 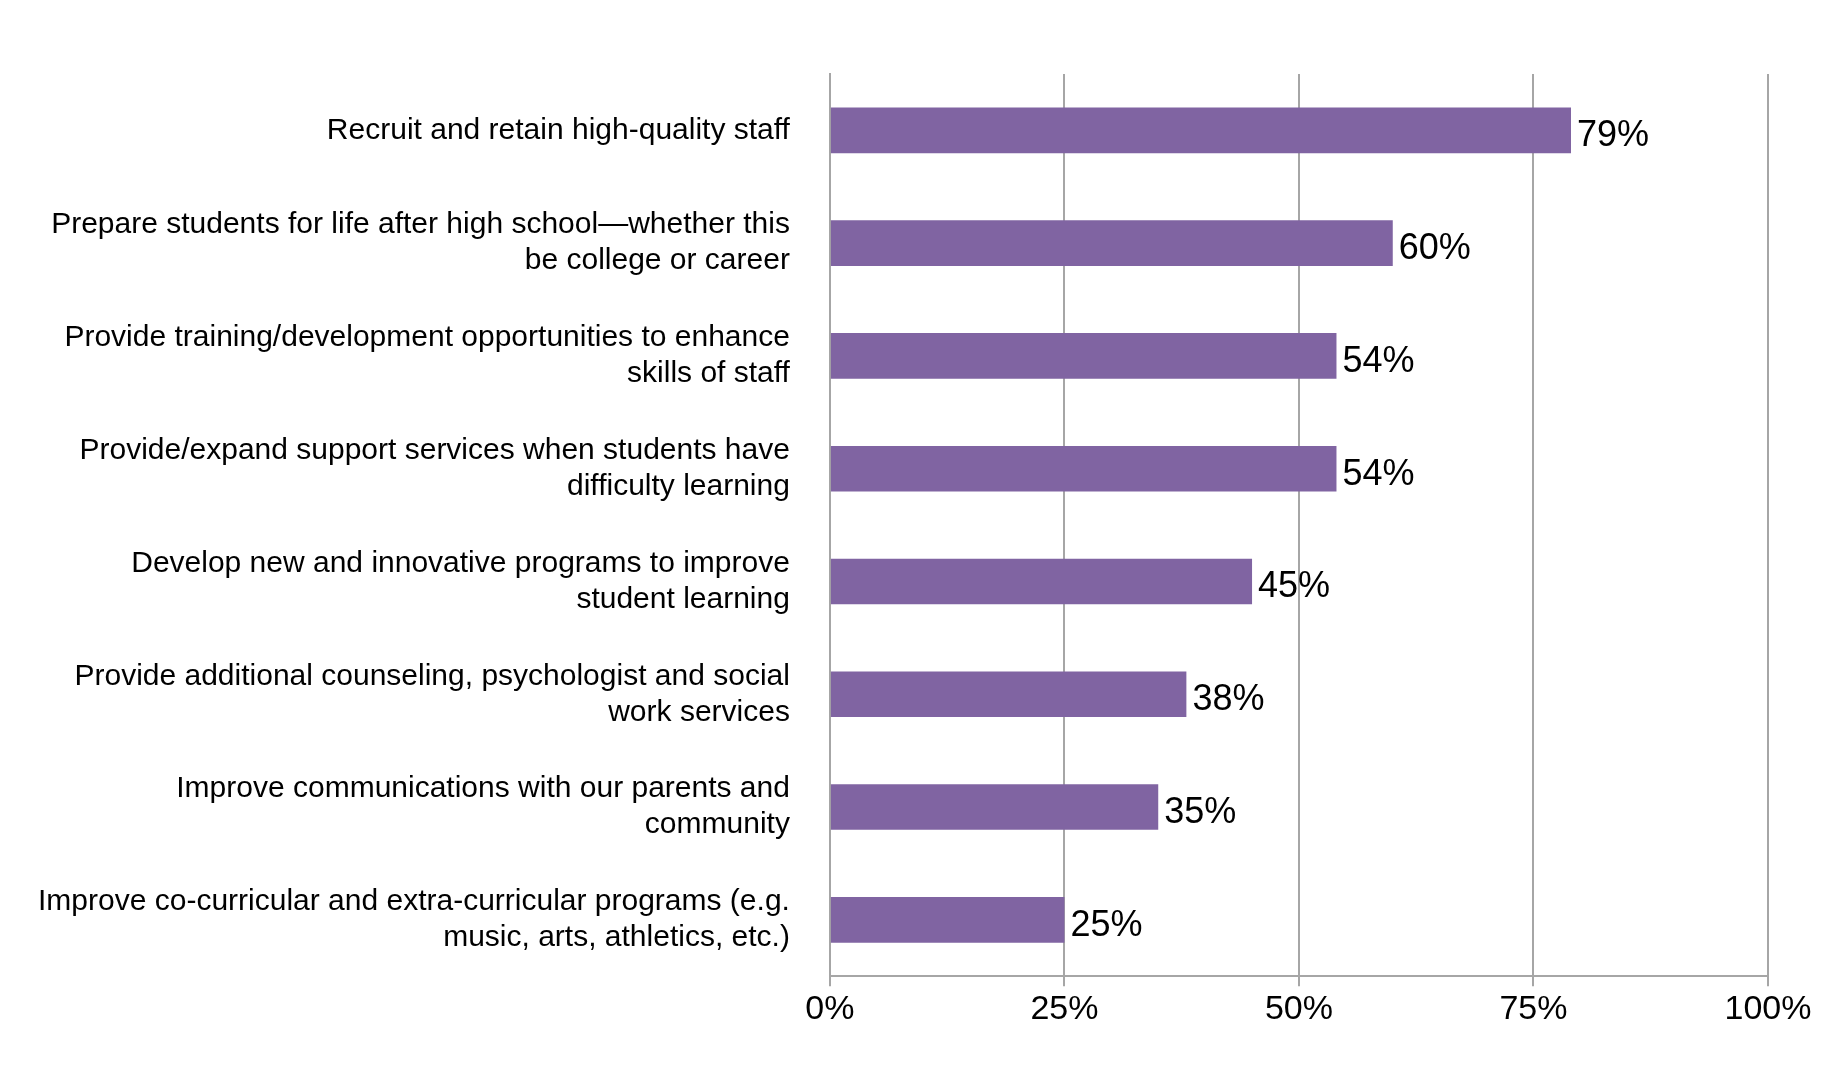 I want to click on x-tick-label: 75%, so click(x=1533, y=1006).